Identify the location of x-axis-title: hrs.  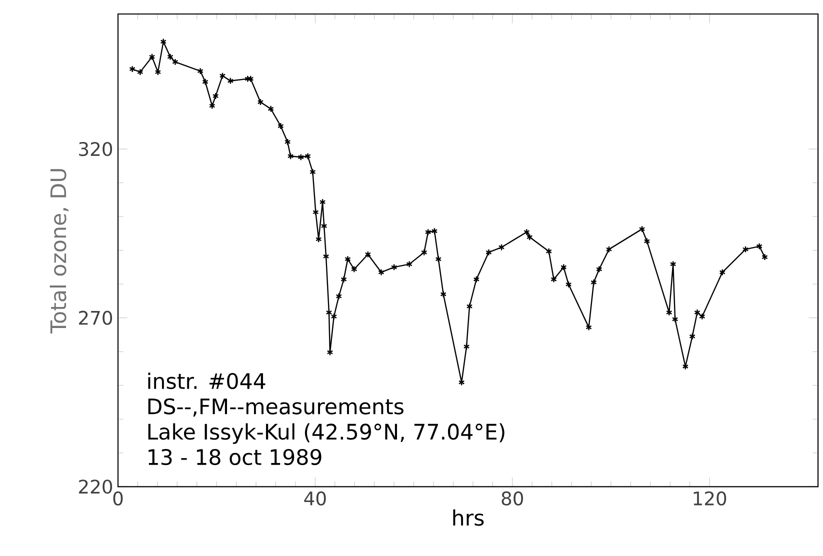
(468, 517).